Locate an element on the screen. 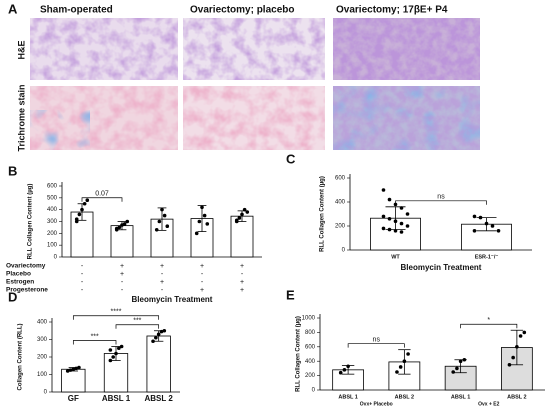 This screenshot has height=409, width=550. x-tick-label: WT is located at coordinates (395, 257).